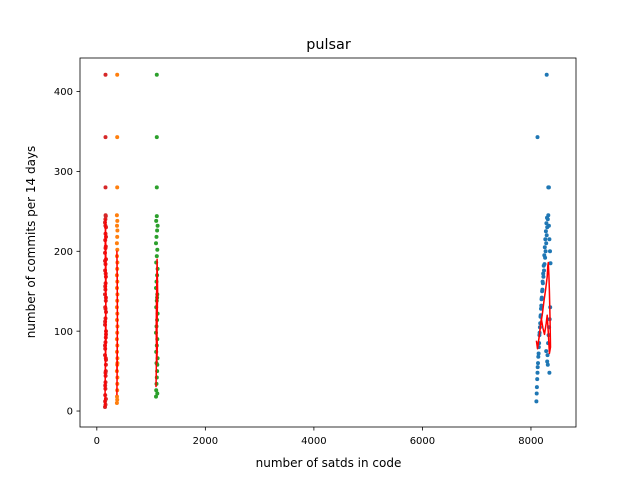 The width and height of the screenshot is (640, 485). Describe the element at coordinates (422, 441) in the screenshot. I see `x-tick-label: 6000` at that location.